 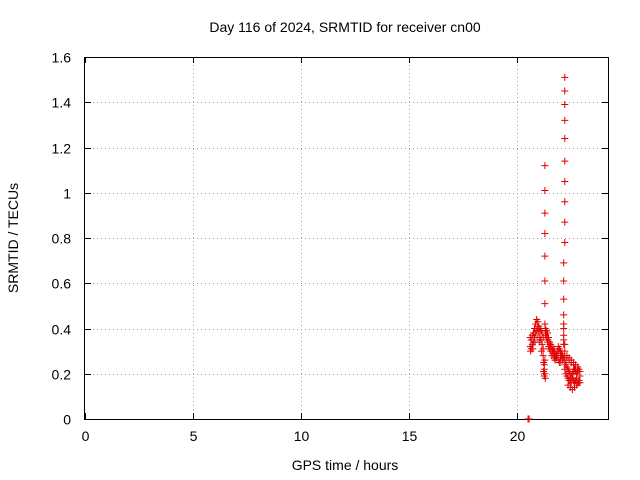 What do you see at coordinates (554, 248) in the screenshot?
I see `data-points-layer` at bounding box center [554, 248].